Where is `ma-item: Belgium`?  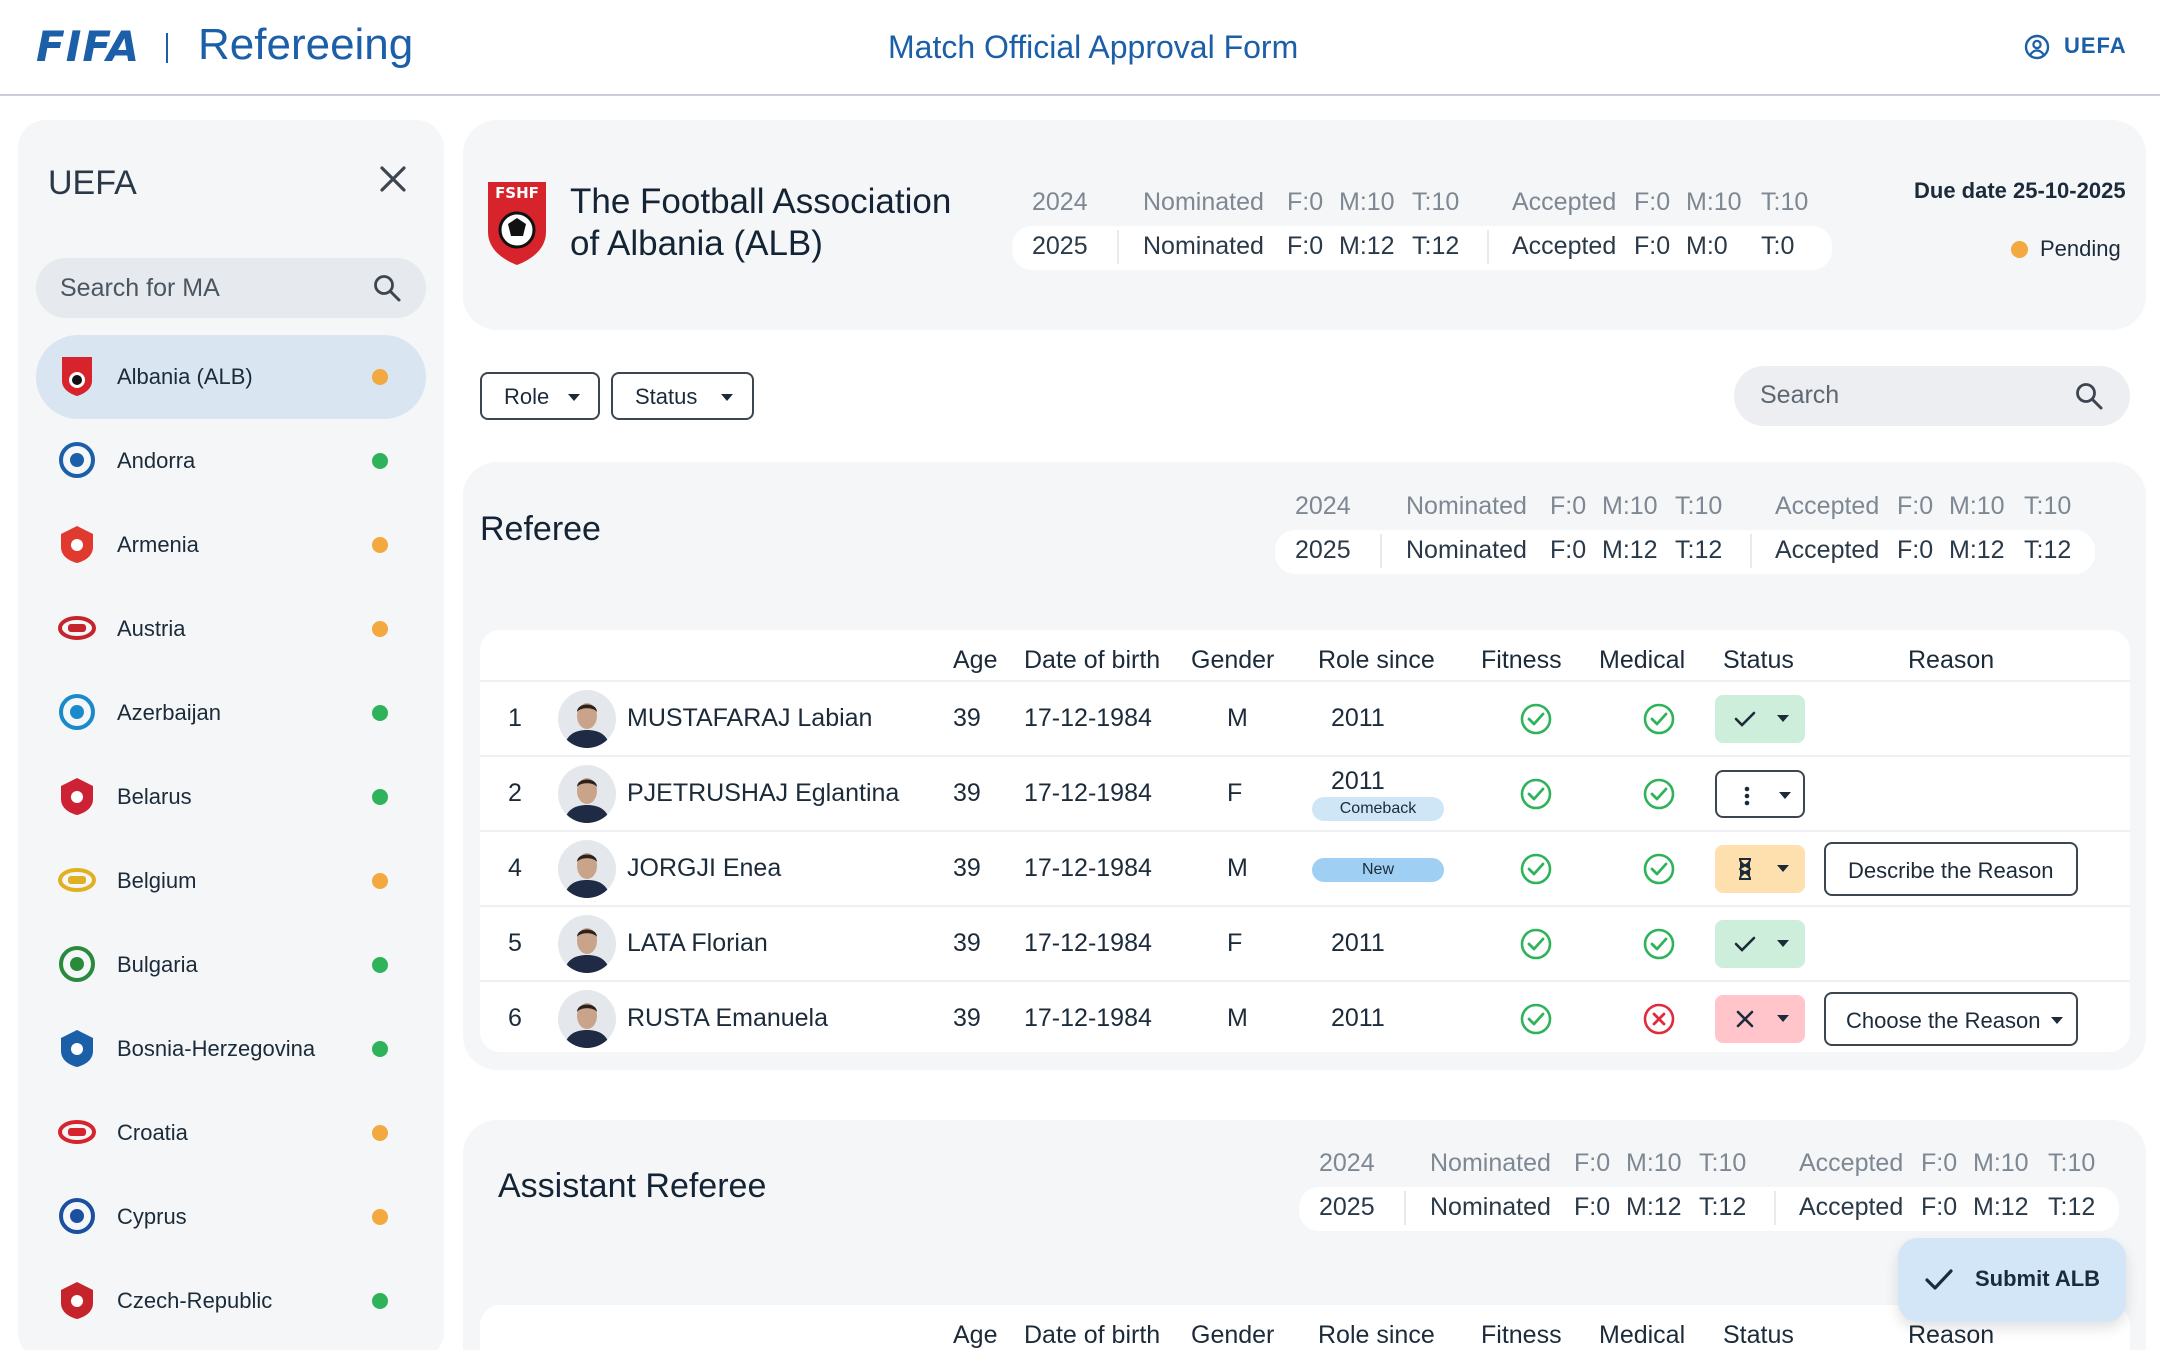 ma-item: Belgium is located at coordinates (231, 881).